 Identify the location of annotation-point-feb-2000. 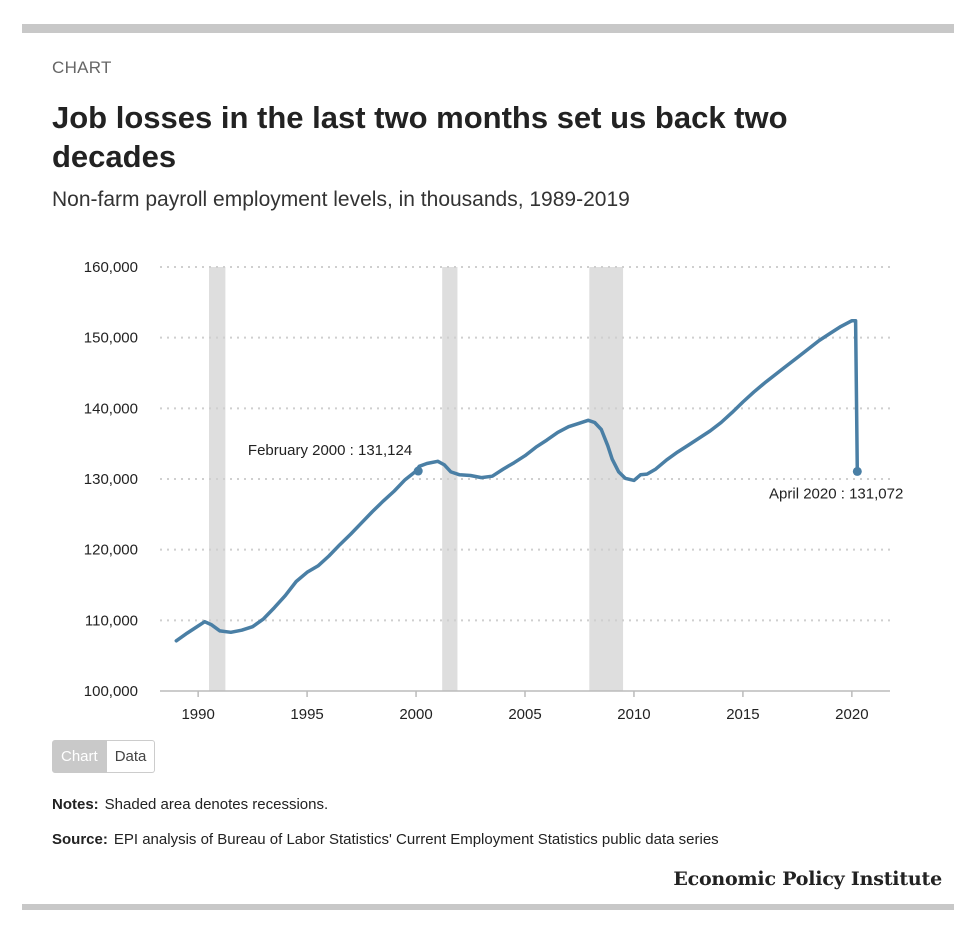
(418, 471).